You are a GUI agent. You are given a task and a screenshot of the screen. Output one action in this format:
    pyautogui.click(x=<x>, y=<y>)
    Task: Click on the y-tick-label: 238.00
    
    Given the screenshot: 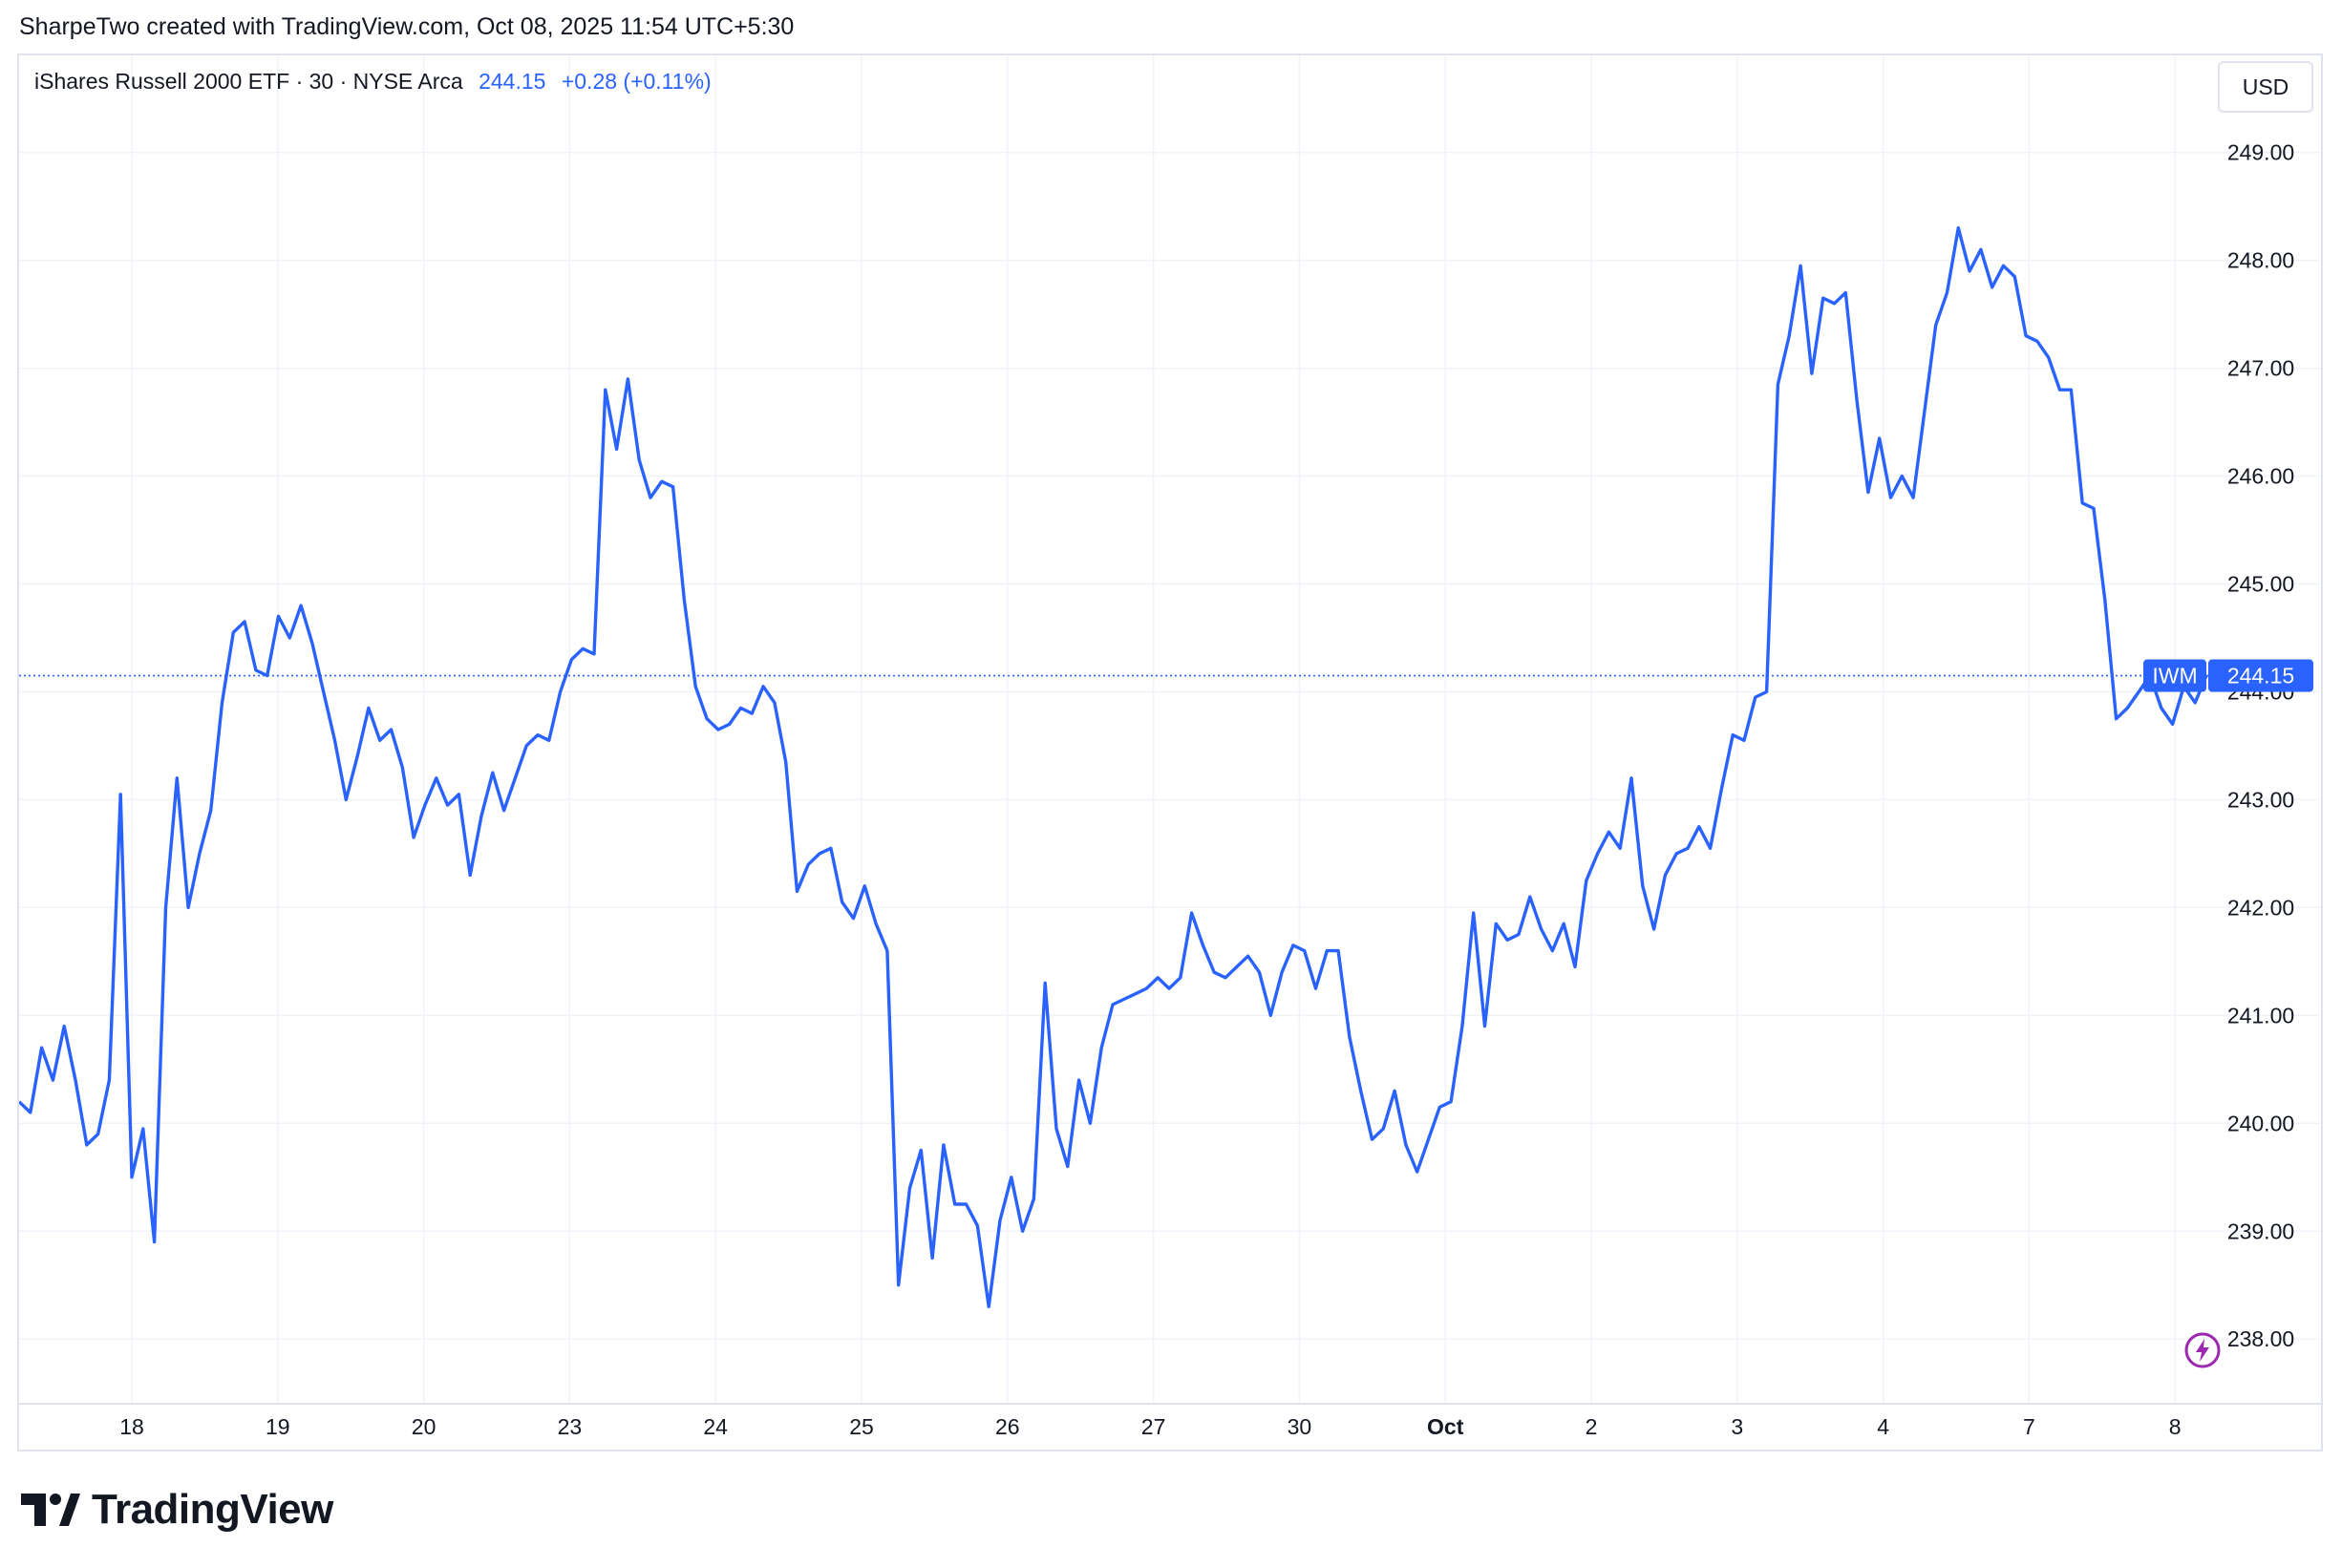 What is the action you would take?
    pyautogui.click(x=2260, y=1338)
    